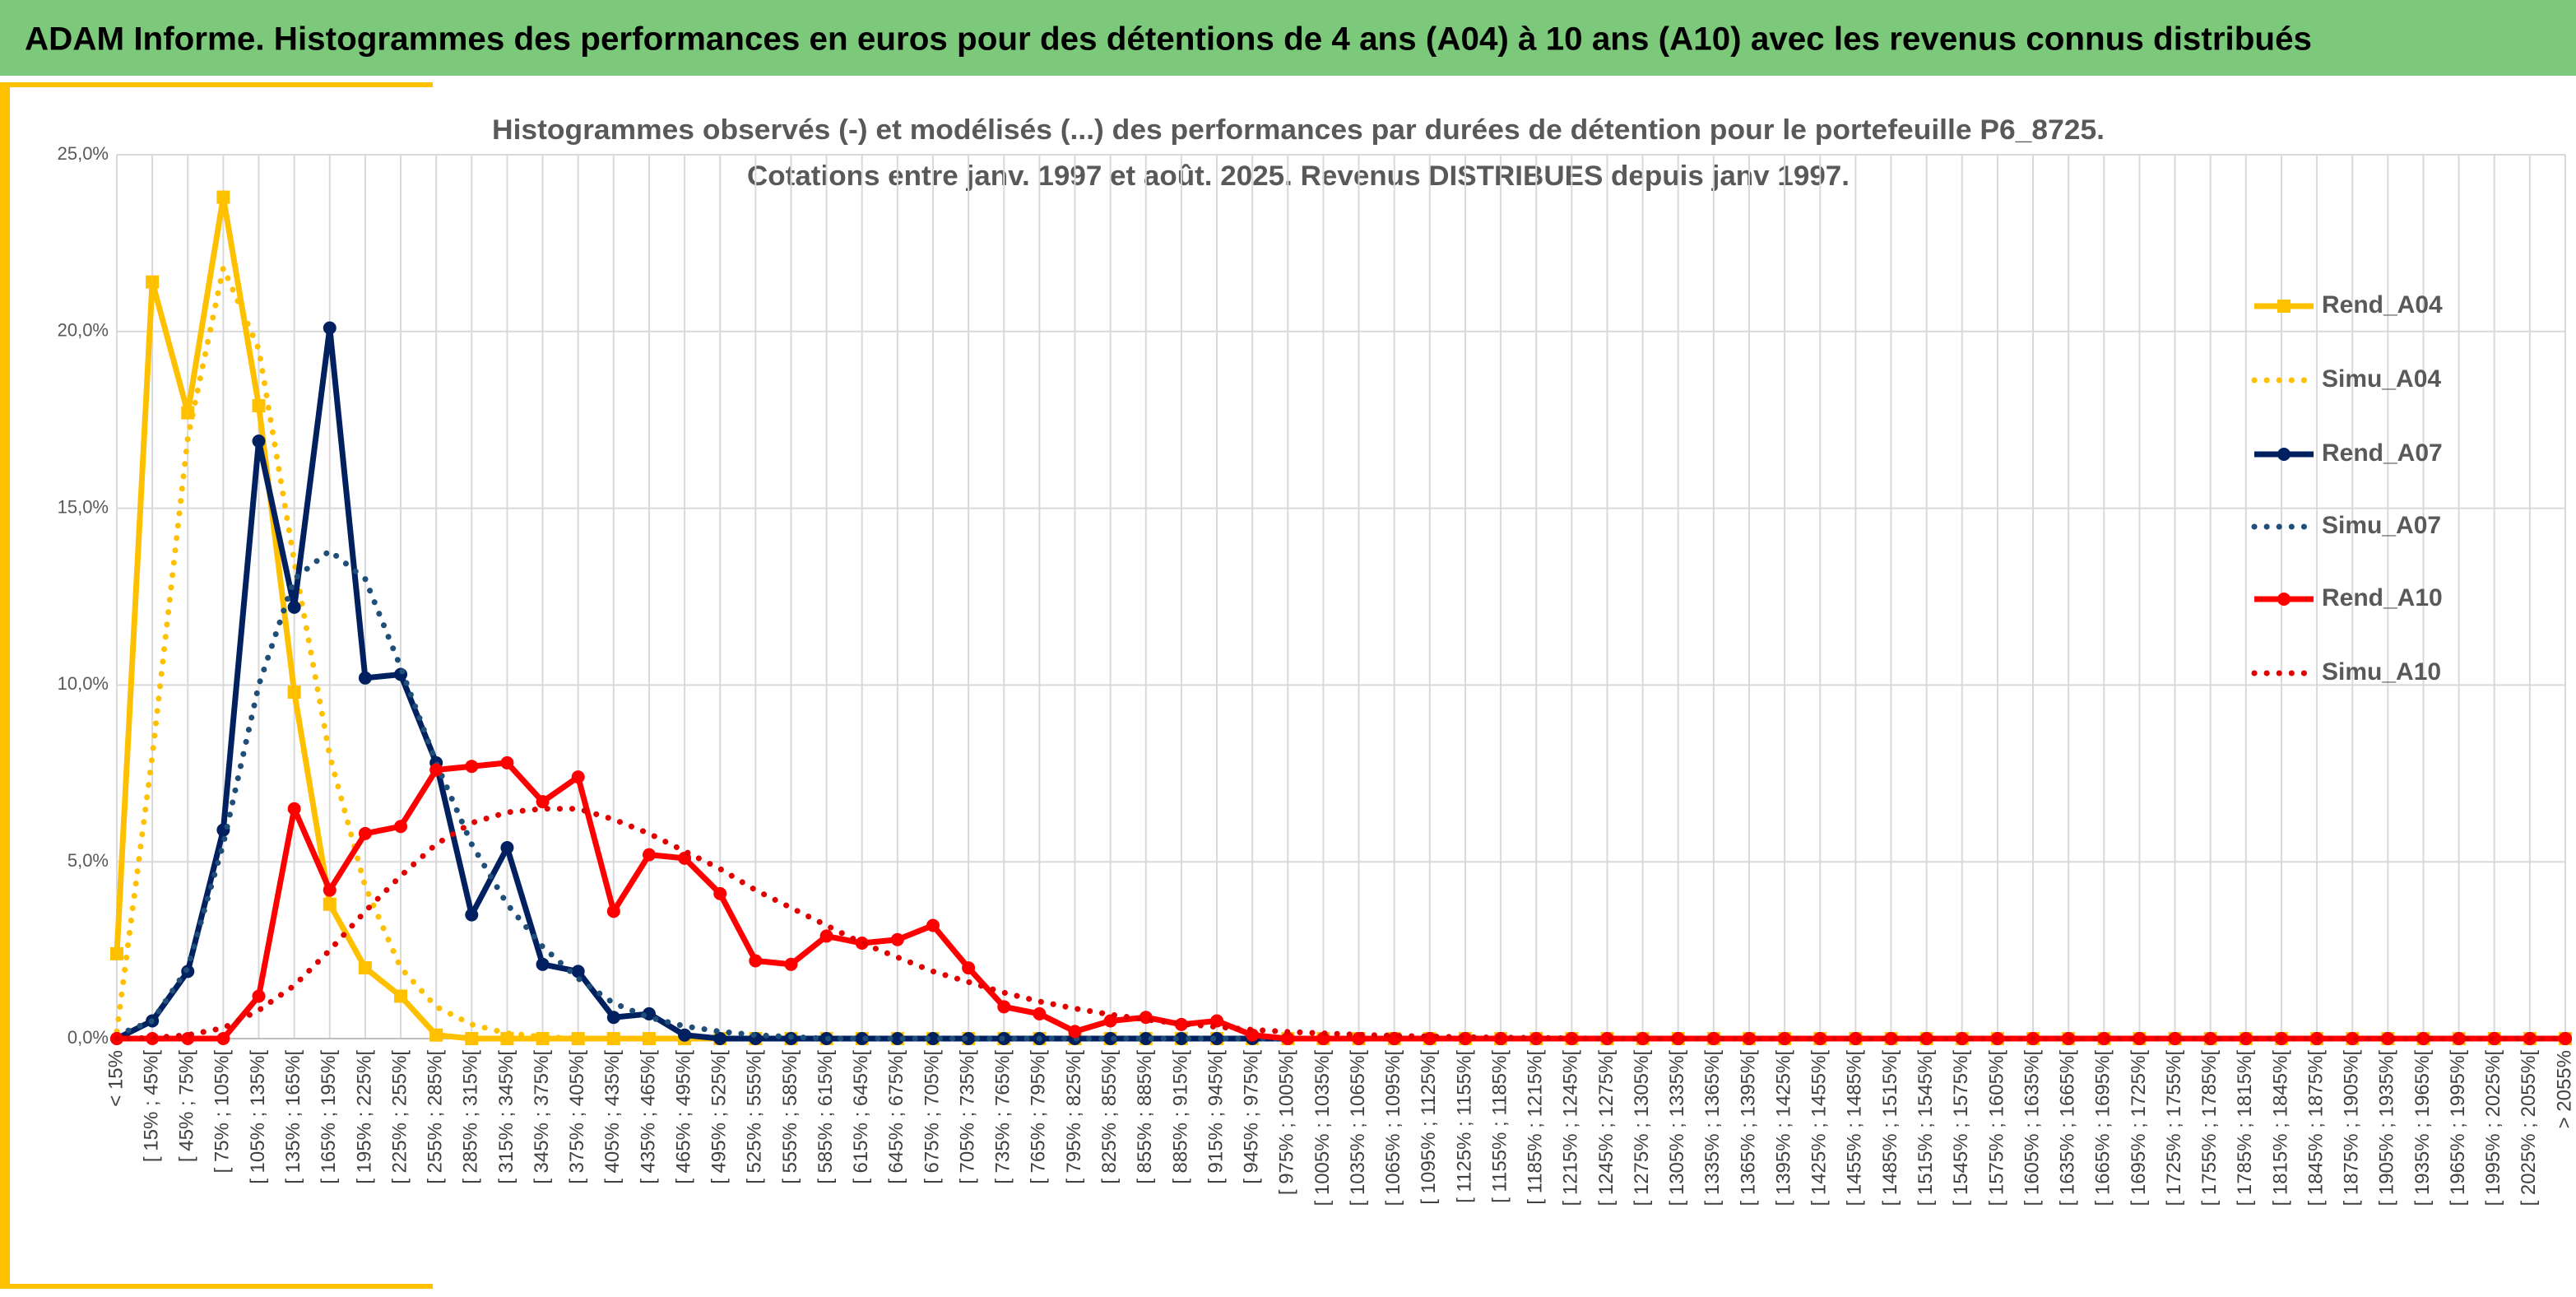 The height and width of the screenshot is (1297, 2576). What do you see at coordinates (83, 507) in the screenshot?
I see `y-tick-label: 15,0%` at bounding box center [83, 507].